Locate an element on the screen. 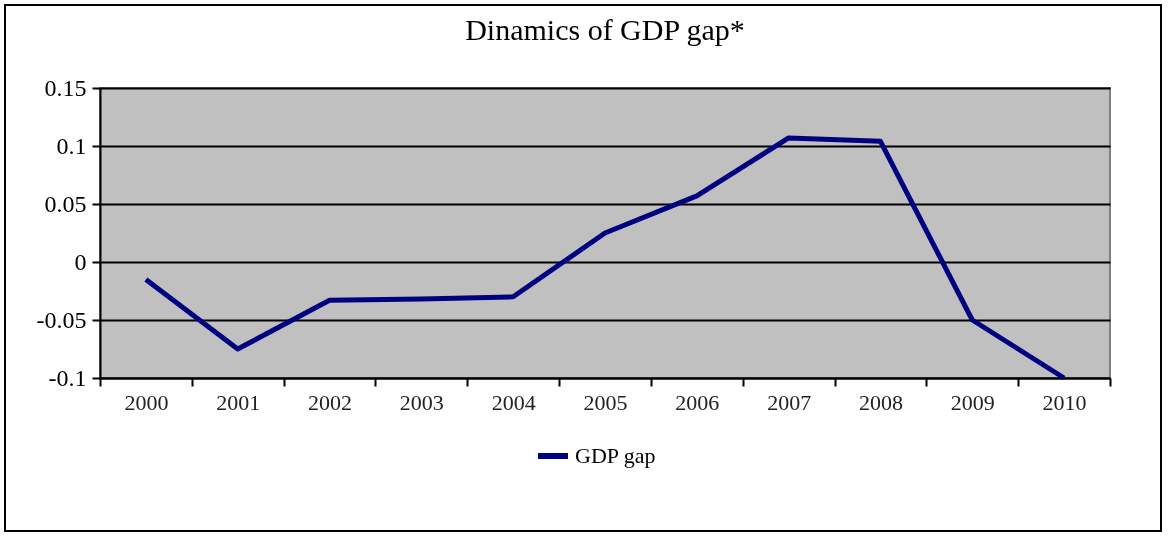  x-tick-label: 2010 is located at coordinates (1064, 402).